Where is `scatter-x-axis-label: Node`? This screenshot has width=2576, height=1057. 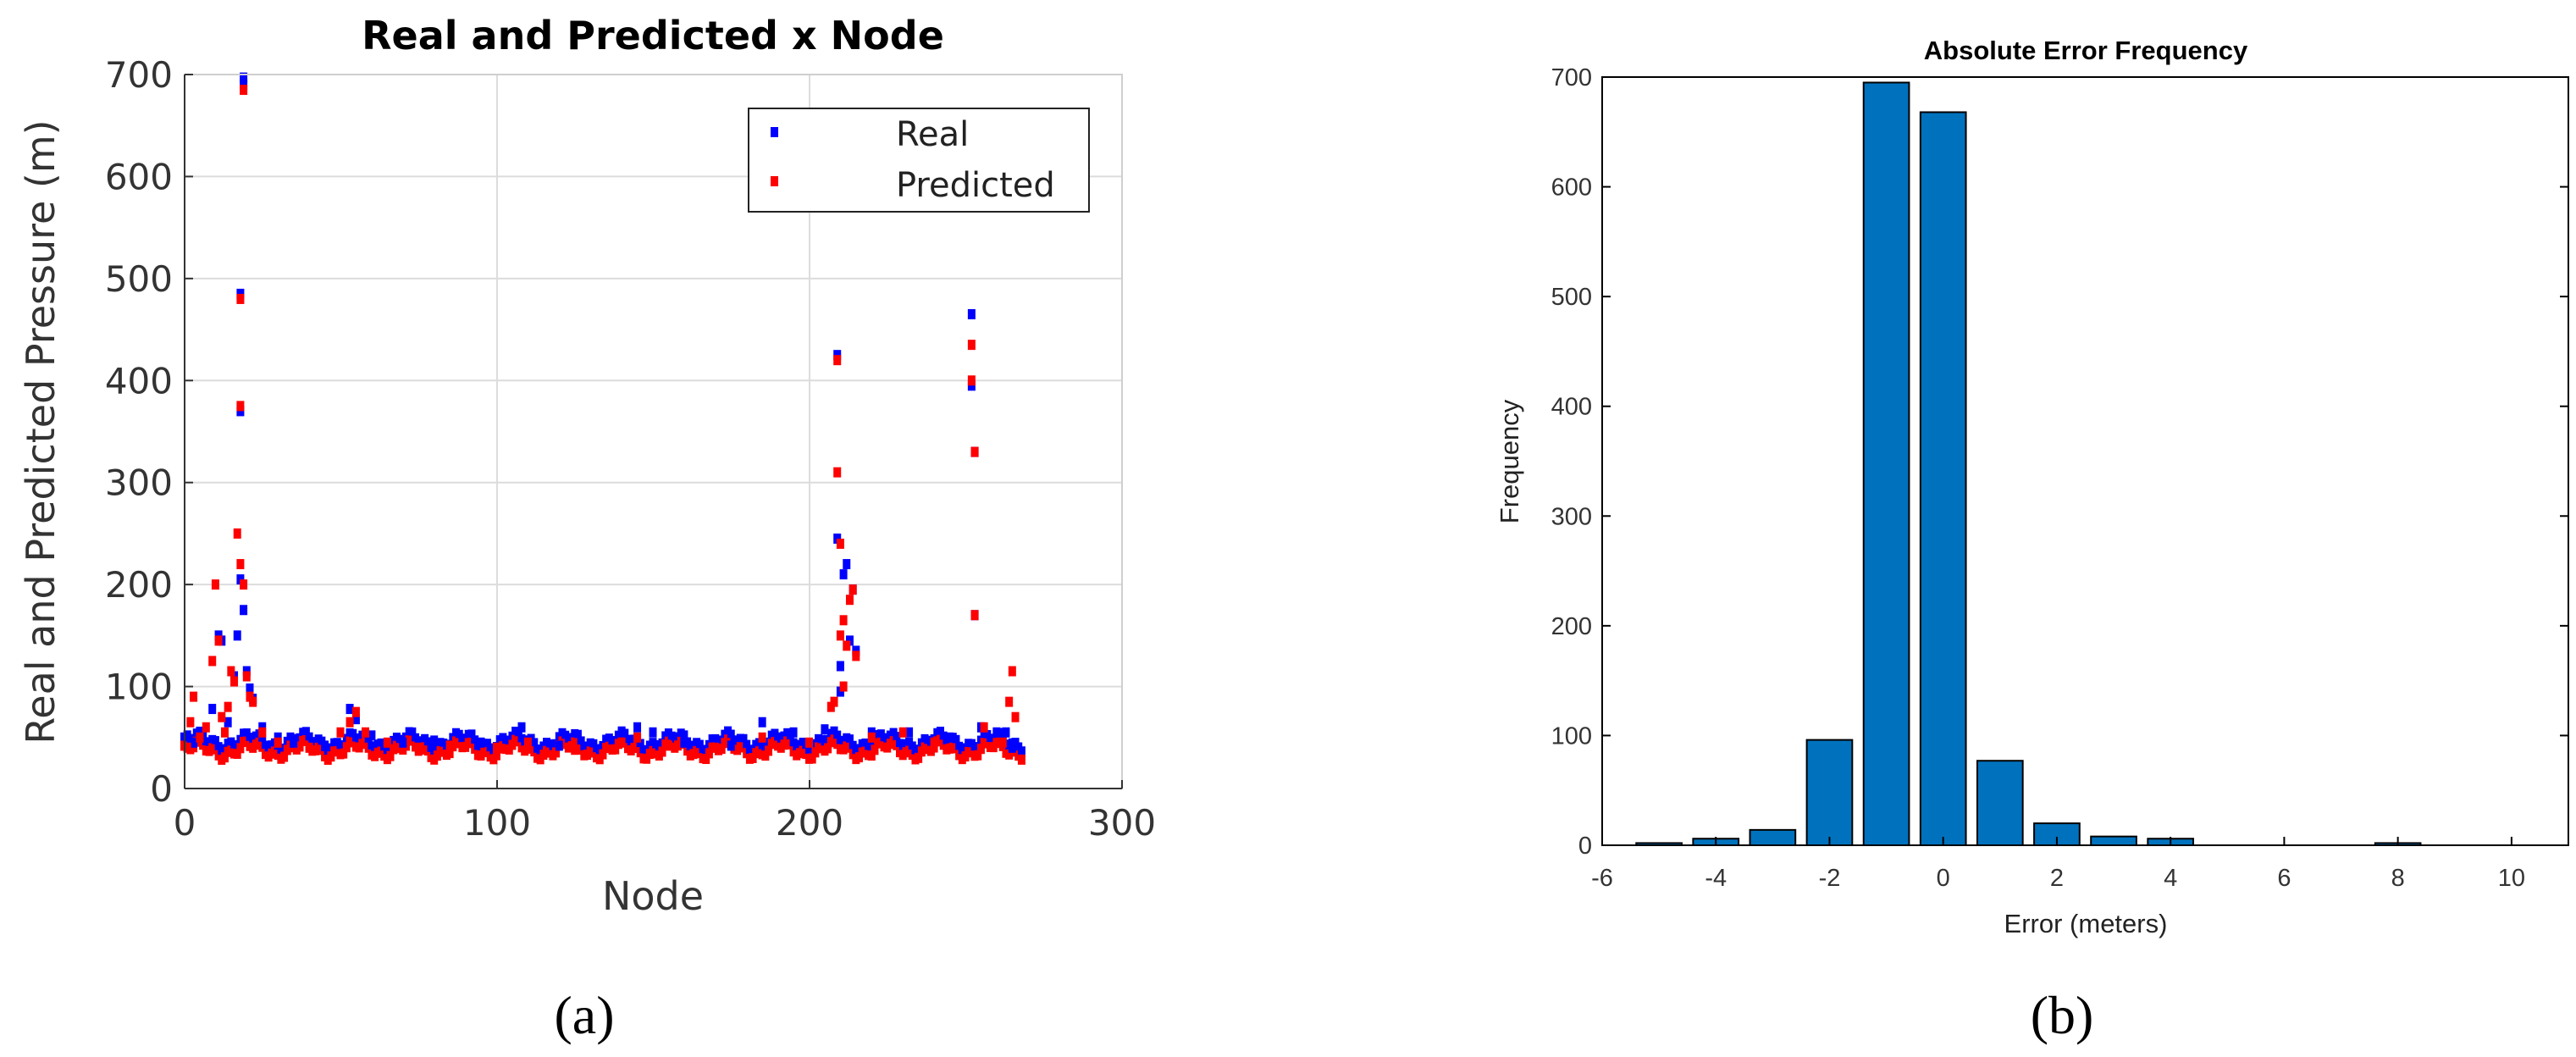
scatter-x-axis-label: Node is located at coordinates (653, 896).